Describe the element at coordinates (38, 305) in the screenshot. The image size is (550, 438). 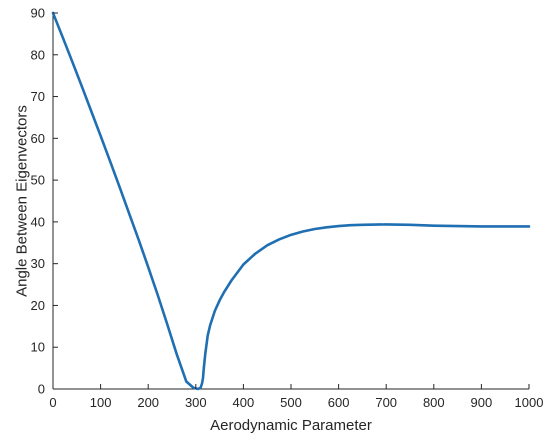
I see `y-tick-label: 20` at that location.